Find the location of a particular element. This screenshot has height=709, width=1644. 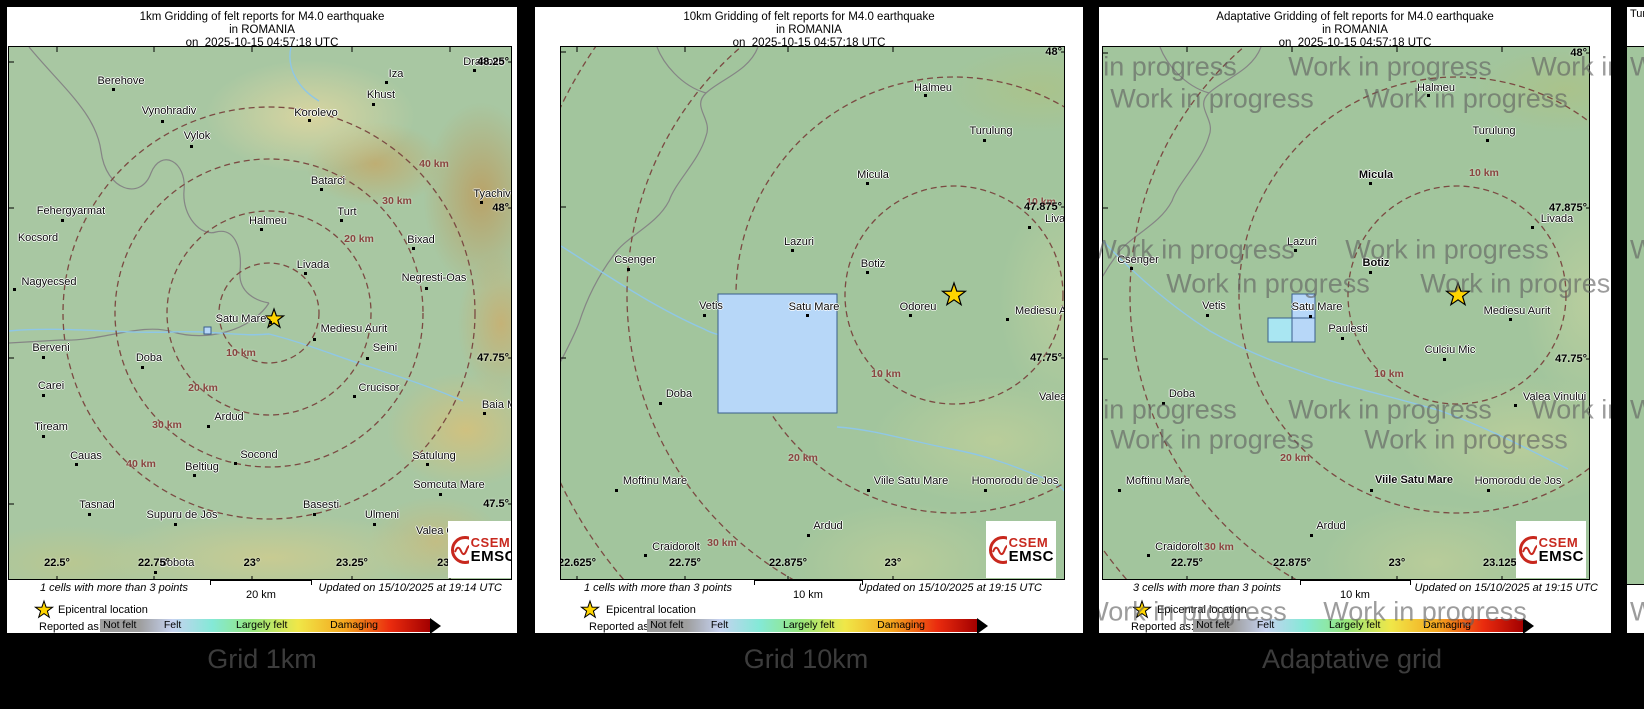

town-label: Craidorolt is located at coordinates (1179, 547).